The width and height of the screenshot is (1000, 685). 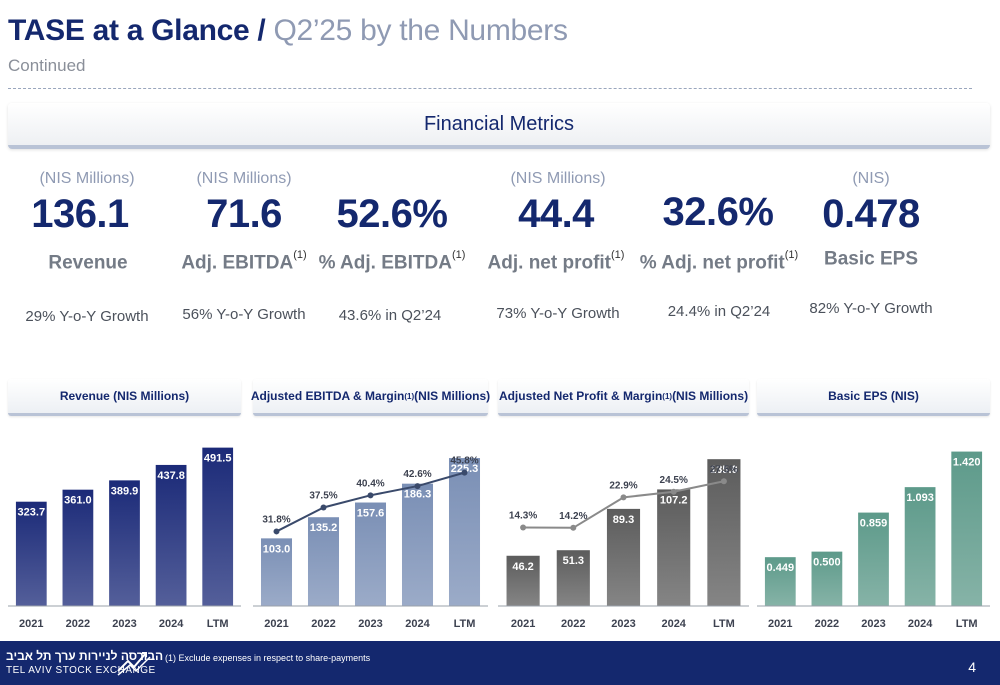 What do you see at coordinates (370, 554) in the screenshot?
I see `ebitda-bar-2023` at bounding box center [370, 554].